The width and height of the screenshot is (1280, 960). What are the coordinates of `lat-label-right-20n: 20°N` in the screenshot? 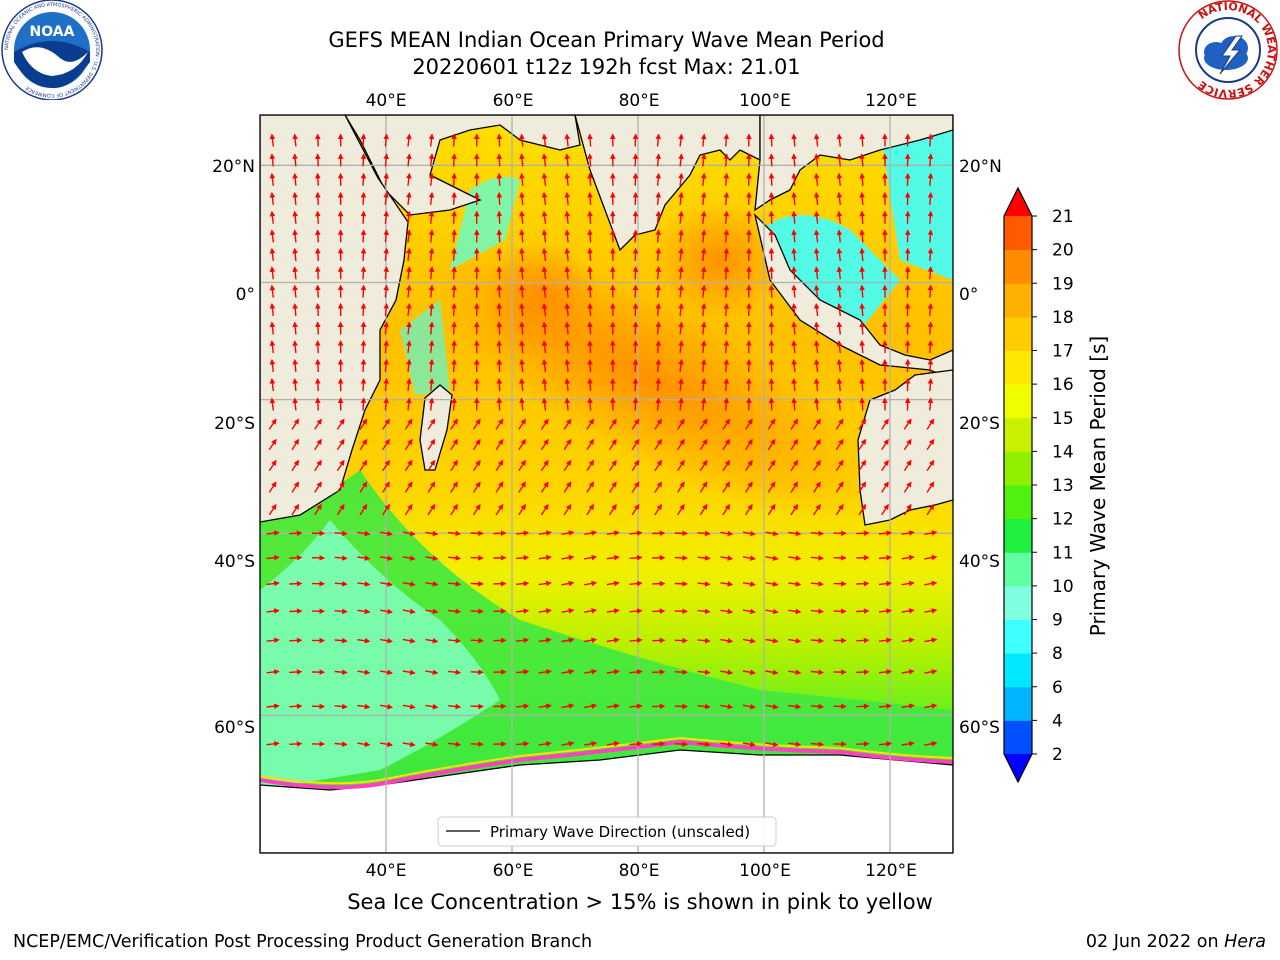 It's located at (980, 167).